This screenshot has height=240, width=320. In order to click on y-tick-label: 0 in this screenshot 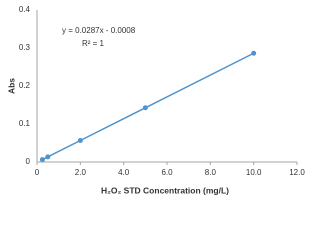, I will do `click(28, 161)`.